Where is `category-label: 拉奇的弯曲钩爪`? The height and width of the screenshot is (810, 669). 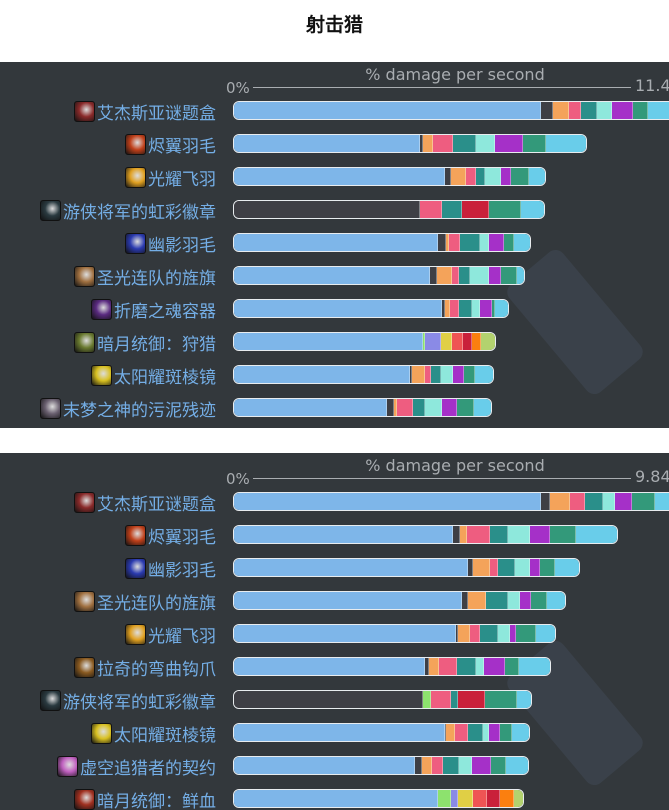
category-label: 拉奇的弯曲钩爪 is located at coordinates (156, 670).